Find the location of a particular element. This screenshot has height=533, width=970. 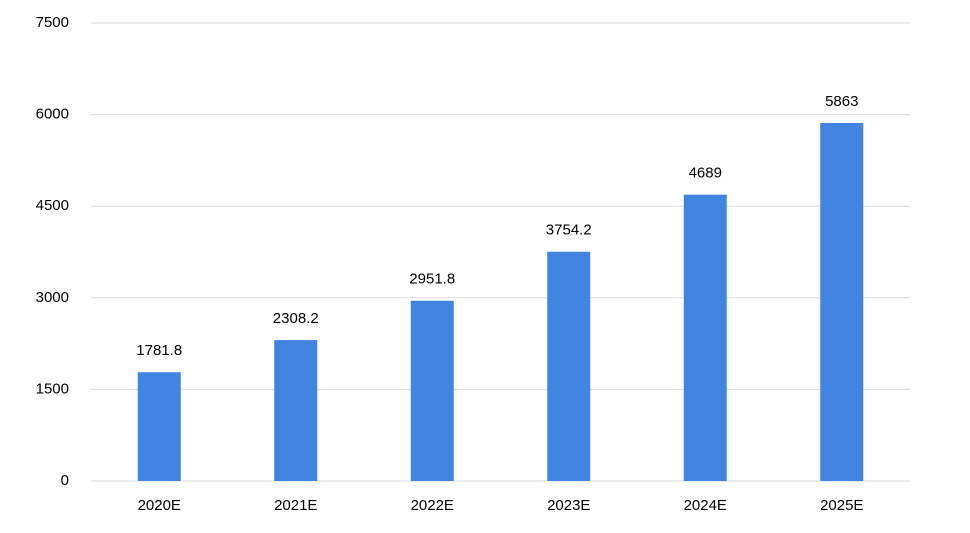

x-tick-label: 2024E is located at coordinates (705, 505).